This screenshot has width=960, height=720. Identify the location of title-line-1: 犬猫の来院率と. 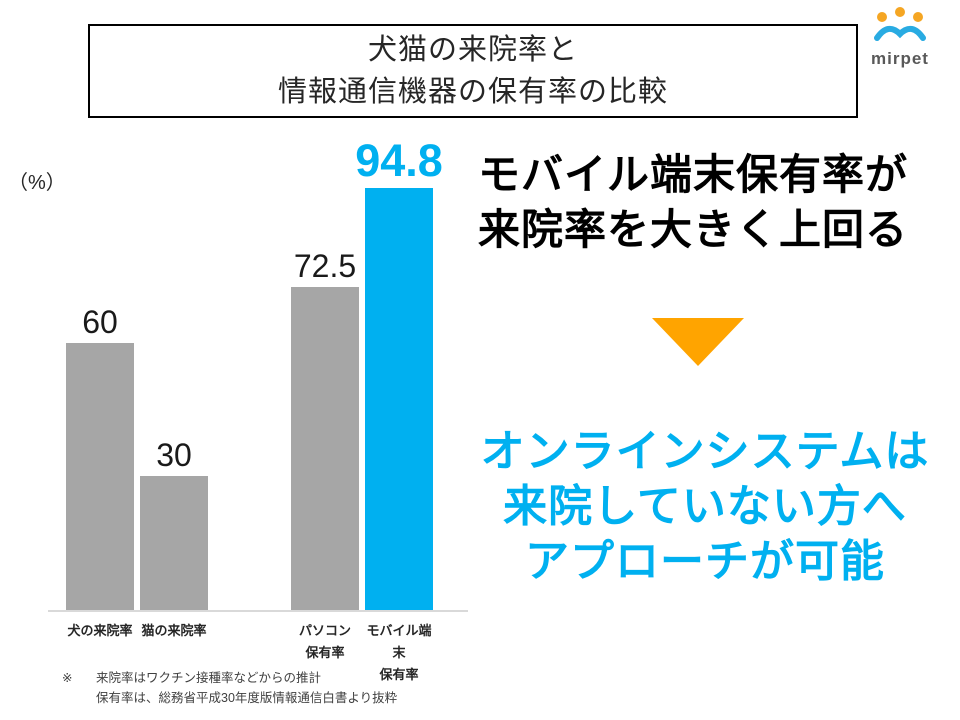
(472, 49).